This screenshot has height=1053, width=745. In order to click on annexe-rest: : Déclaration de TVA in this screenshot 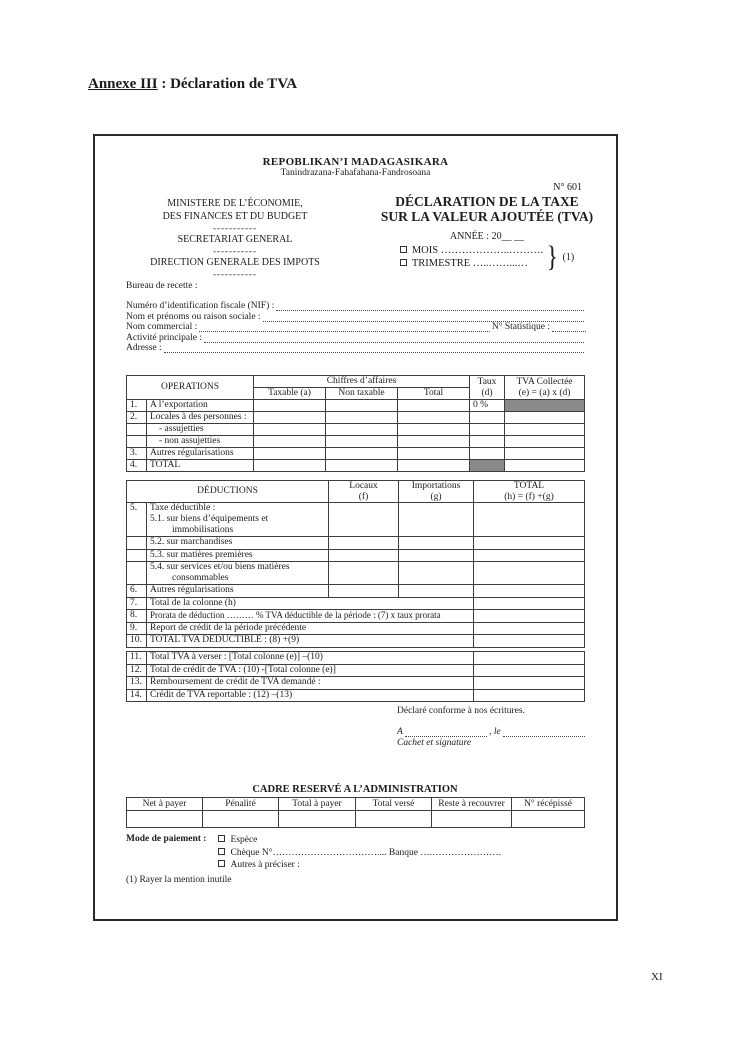, I will do `click(227, 84)`.